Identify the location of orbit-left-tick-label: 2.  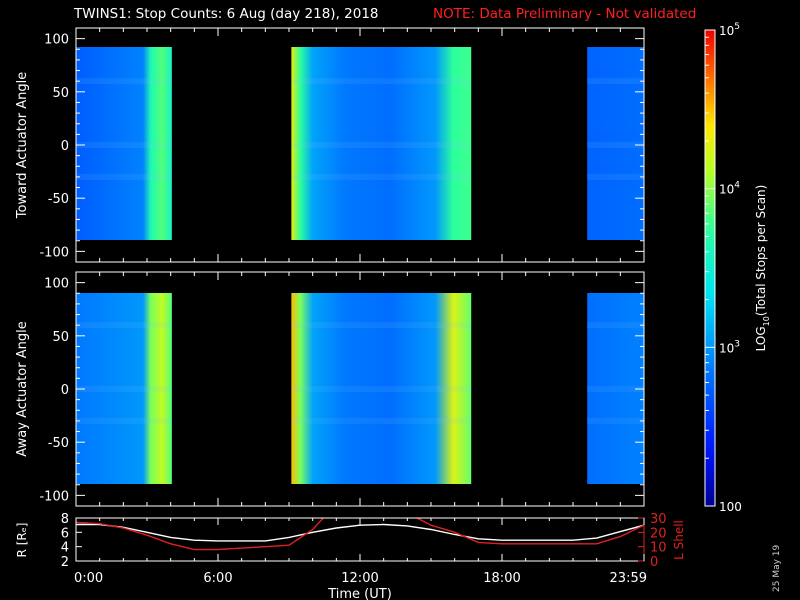
(65, 562).